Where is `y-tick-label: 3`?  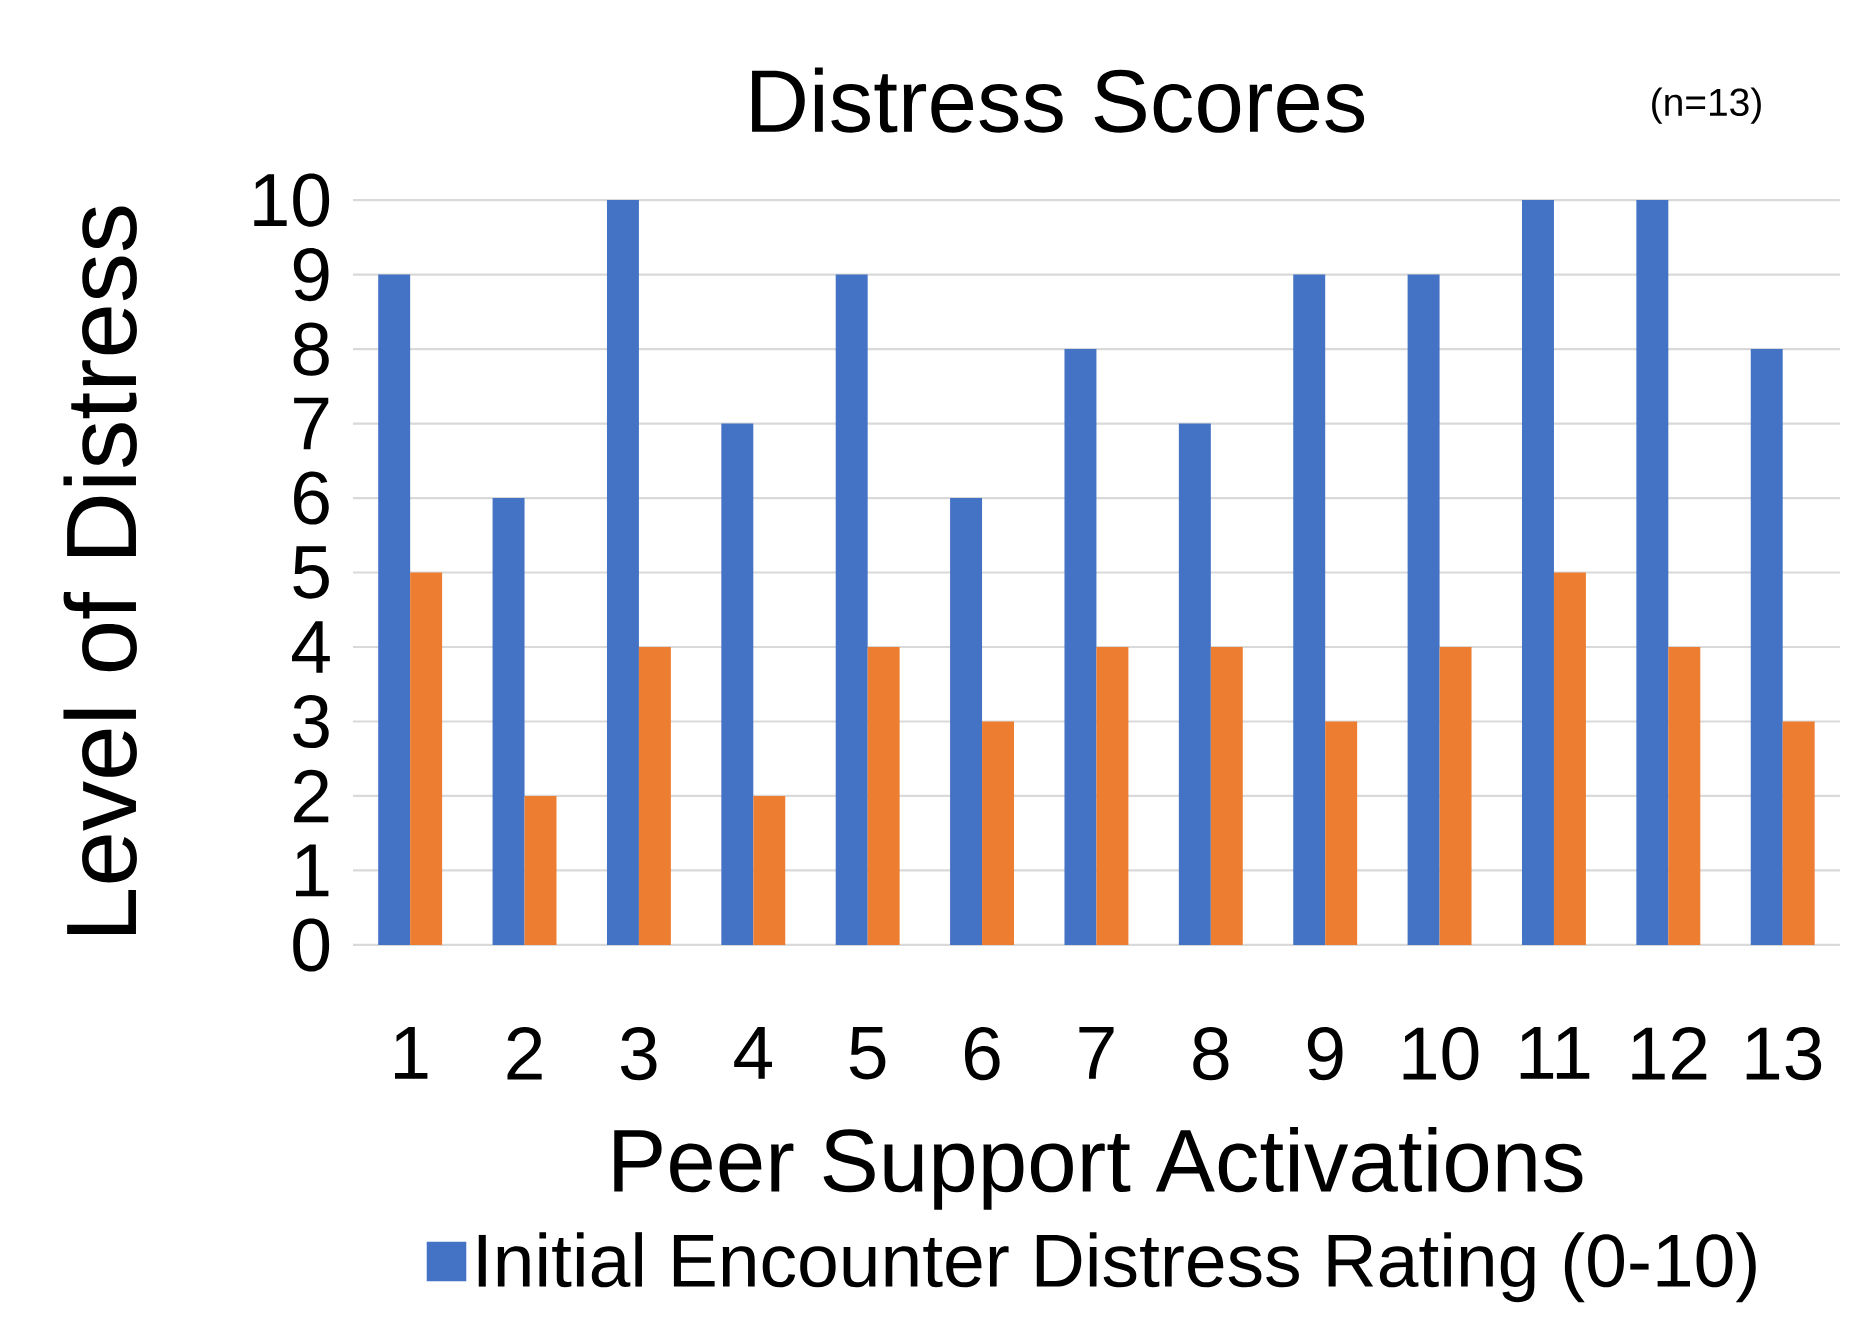
y-tick-label: 3 is located at coordinates (311, 721).